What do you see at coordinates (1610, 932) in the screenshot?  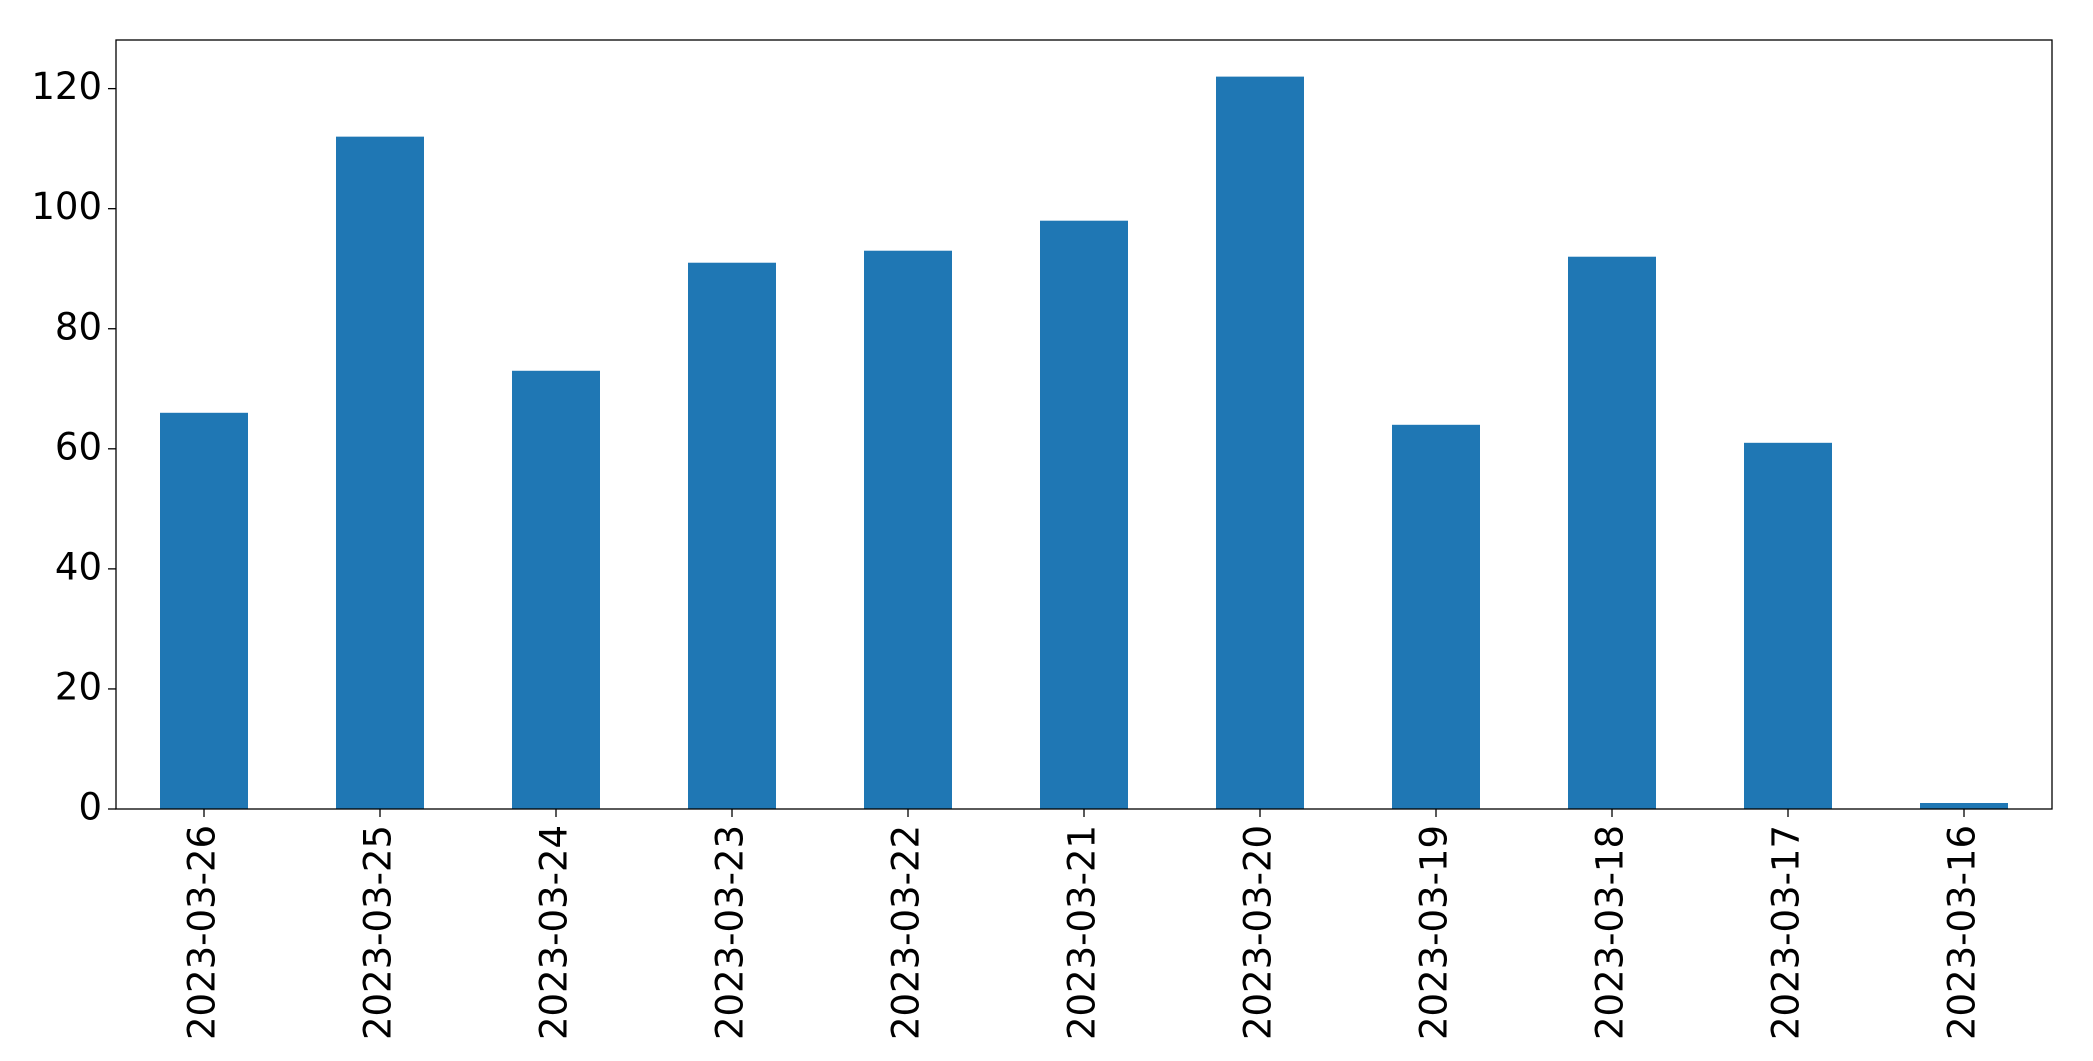 I see `x-tick-label: 2023-03-18` at bounding box center [1610, 932].